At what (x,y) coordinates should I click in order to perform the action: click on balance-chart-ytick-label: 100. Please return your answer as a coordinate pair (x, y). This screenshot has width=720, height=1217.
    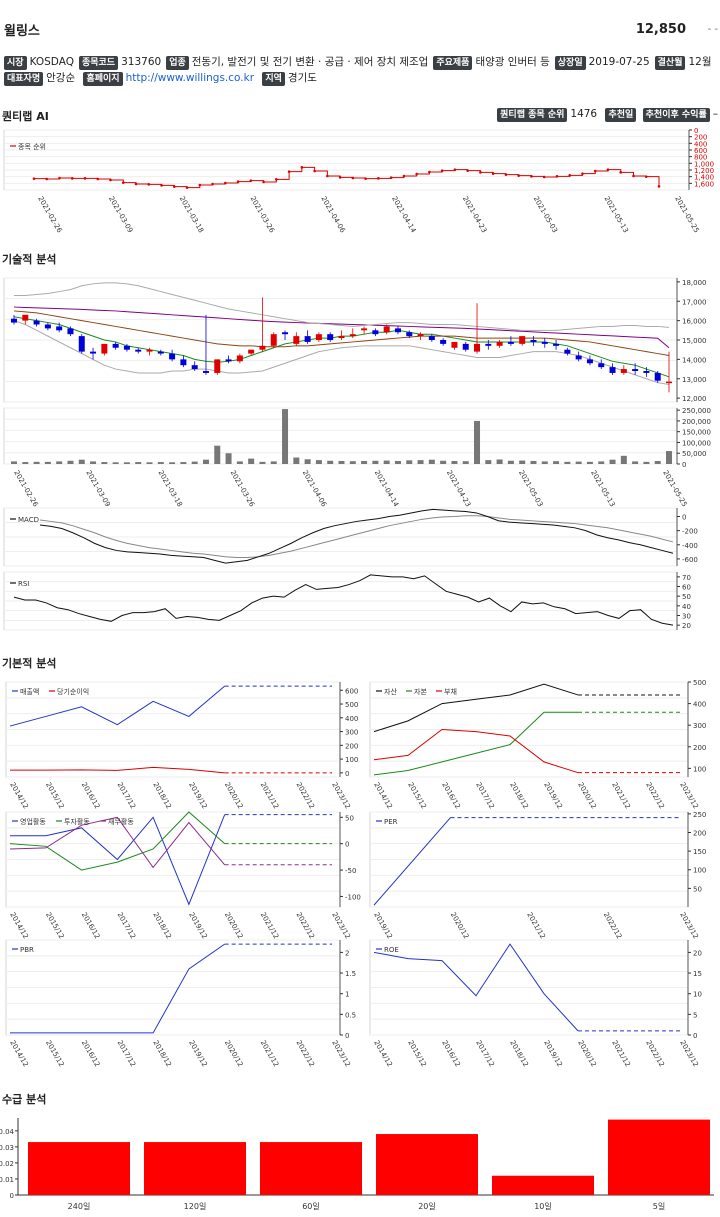
    Looking at the image, I should click on (699, 769).